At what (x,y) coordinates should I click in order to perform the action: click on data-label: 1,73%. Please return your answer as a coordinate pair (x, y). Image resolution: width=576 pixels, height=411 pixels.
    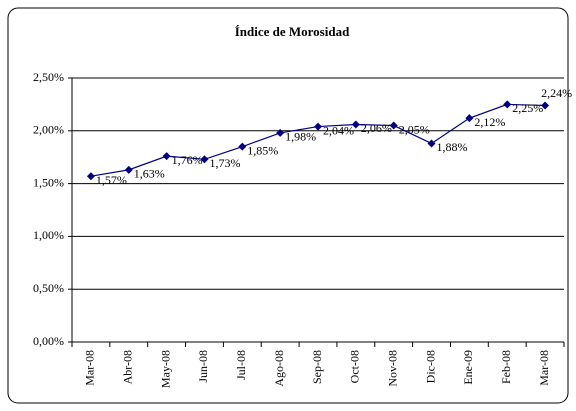
    Looking at the image, I should click on (224, 163).